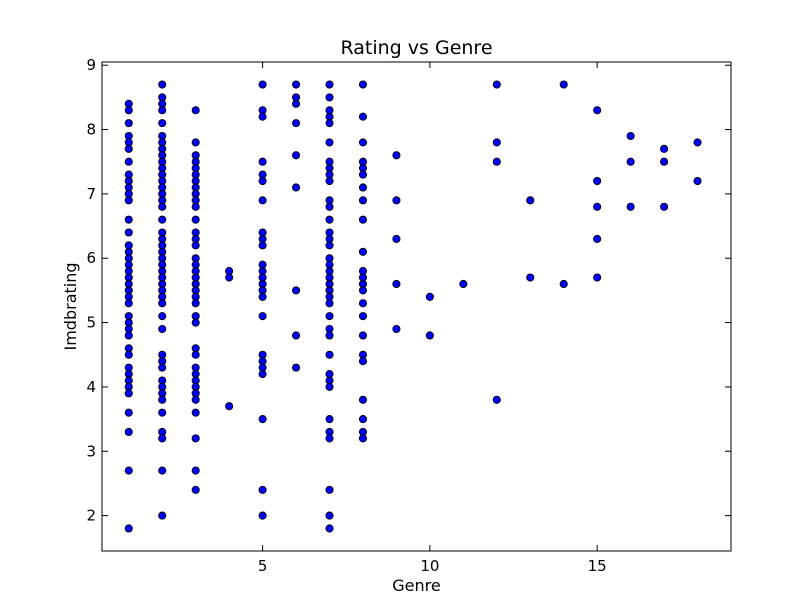 The width and height of the screenshot is (812, 612). I want to click on y-tick-label: 5, so click(91, 323).